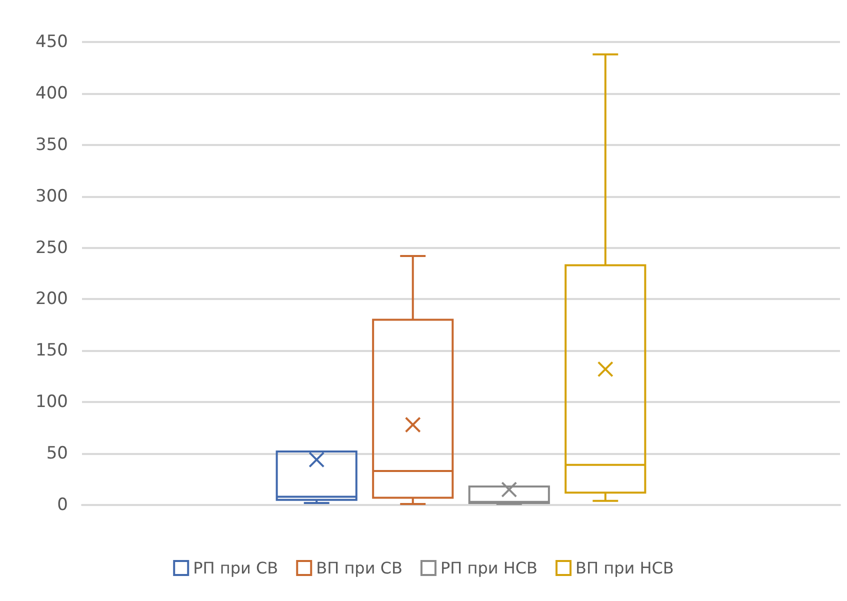 Image resolution: width=847 pixels, height=601 pixels. Describe the element at coordinates (57, 454) in the screenshot. I see `y-tick-label: 50` at that location.